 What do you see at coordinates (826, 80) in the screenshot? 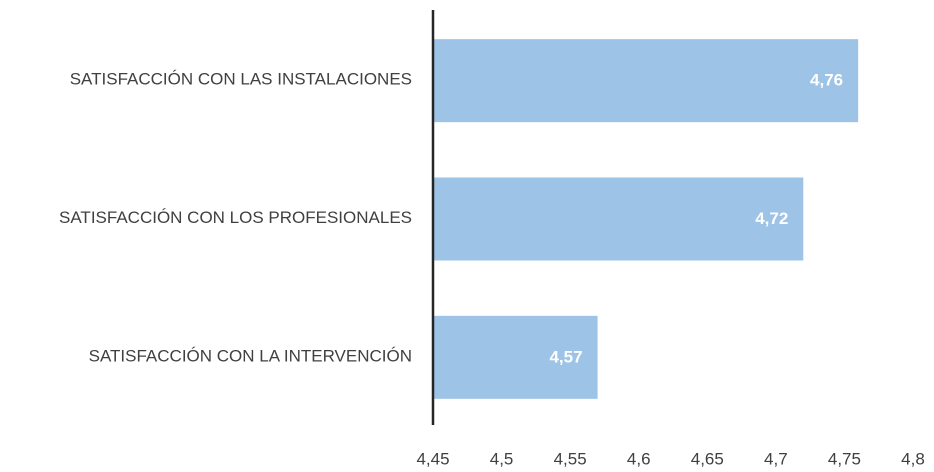
I see `value-label: 4,76` at bounding box center [826, 80].